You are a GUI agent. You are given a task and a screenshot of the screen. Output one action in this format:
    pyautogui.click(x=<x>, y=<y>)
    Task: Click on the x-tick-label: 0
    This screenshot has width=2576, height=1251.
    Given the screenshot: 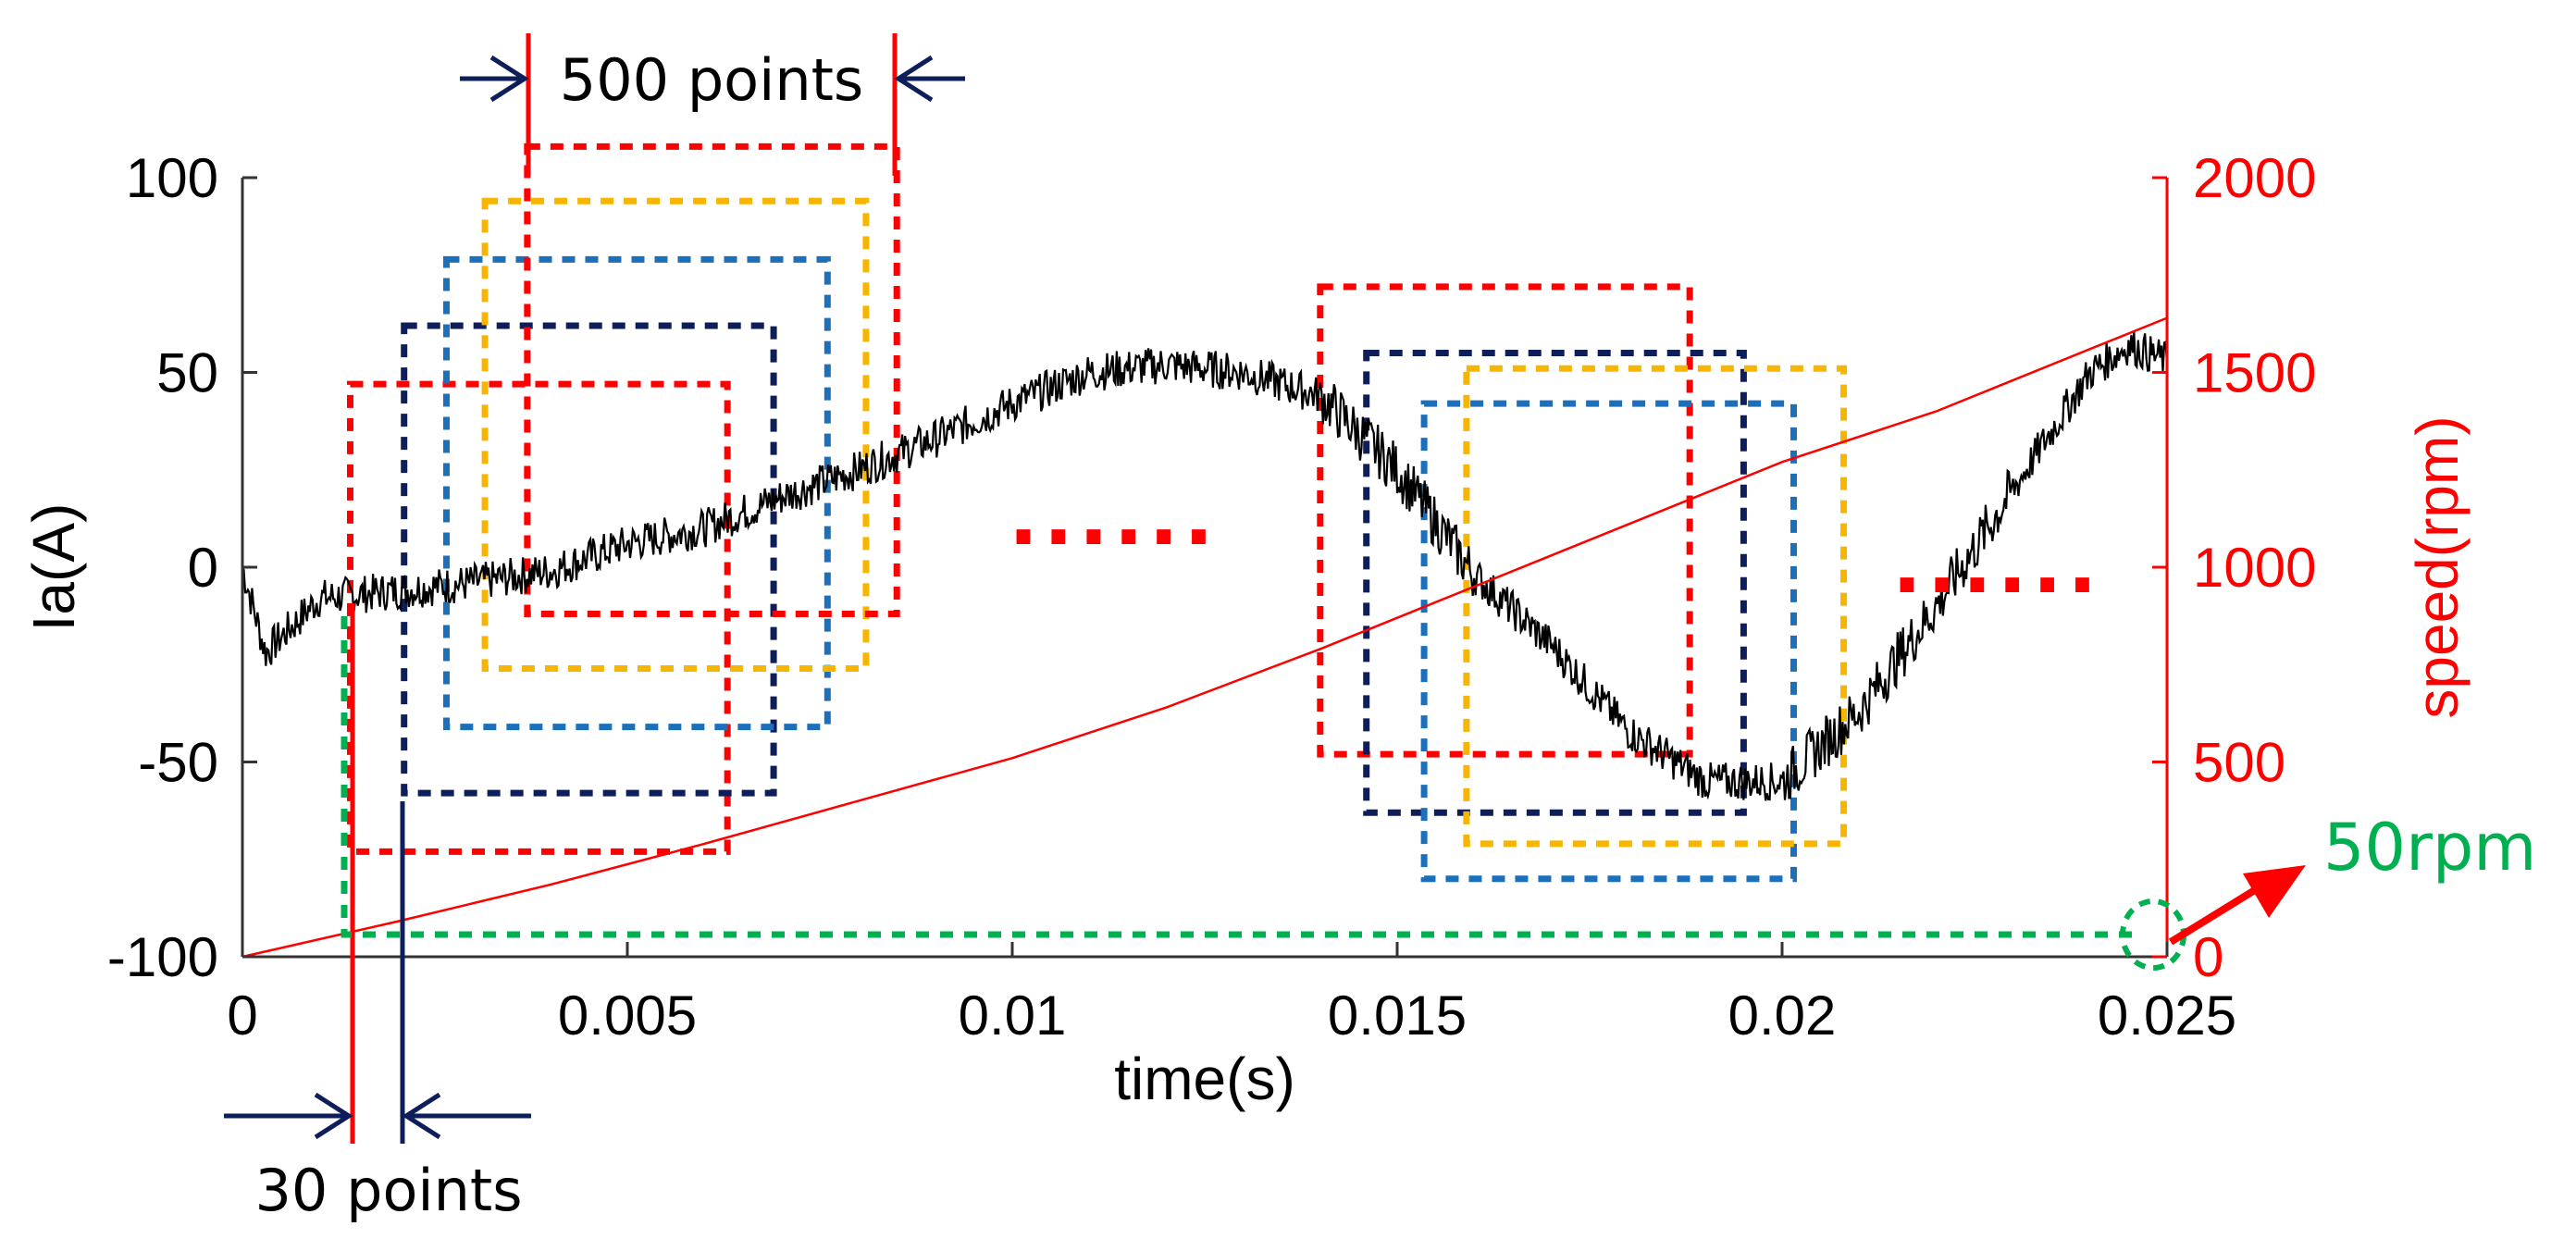 What is the action you would take?
    pyautogui.click(x=242, y=1016)
    